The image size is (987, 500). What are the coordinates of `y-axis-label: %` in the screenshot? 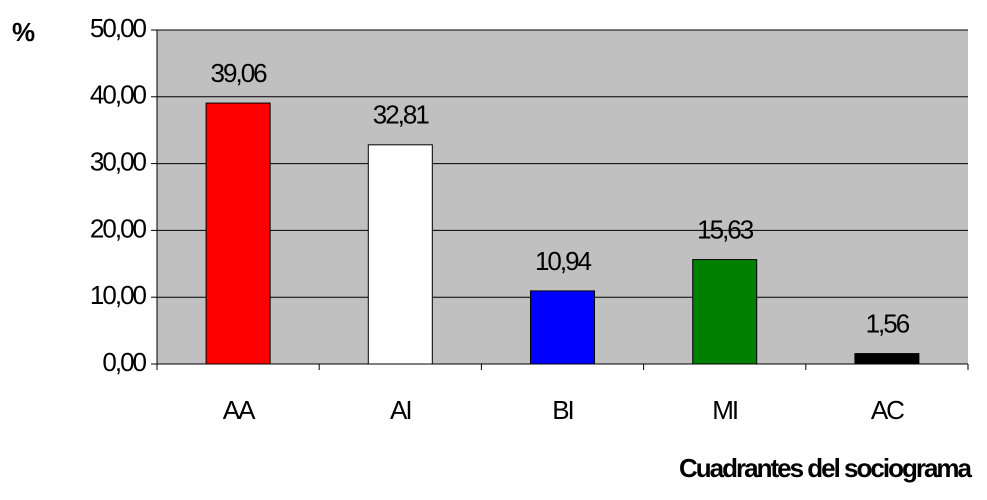 It's located at (23, 32).